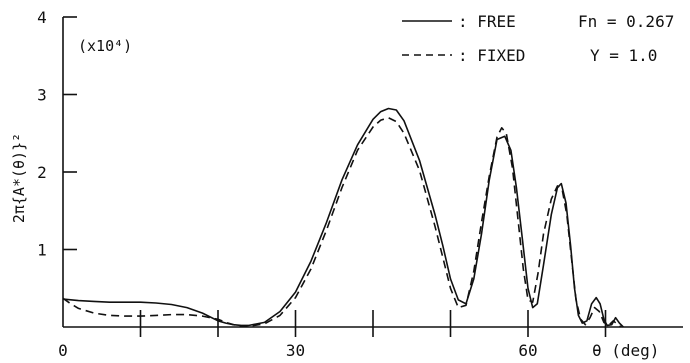 This screenshot has height=363, width=690. What do you see at coordinates (538, 38) in the screenshot?
I see `legend: : FREE Fn = 0.267 : FIXED Y = 1.0` at bounding box center [538, 38].